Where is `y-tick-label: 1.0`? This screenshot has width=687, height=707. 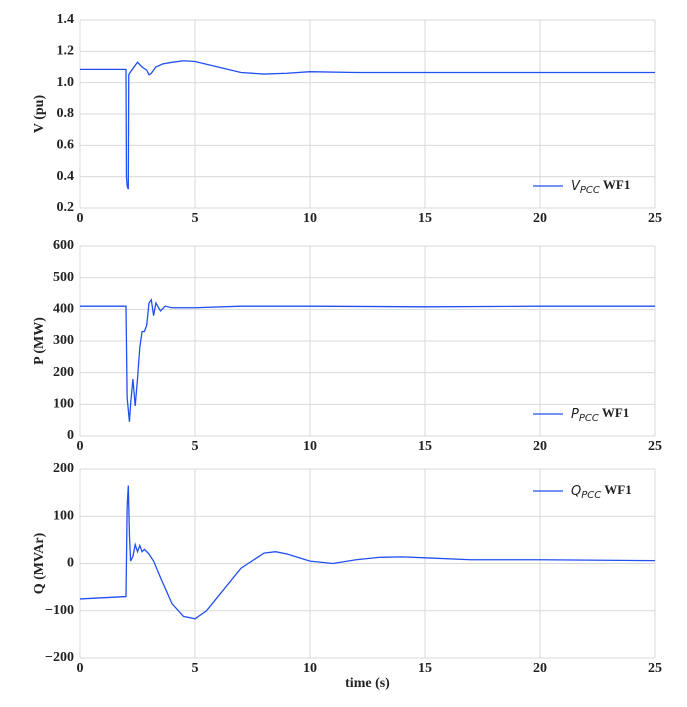 y-tick-label: 1.0 is located at coordinates (66, 82).